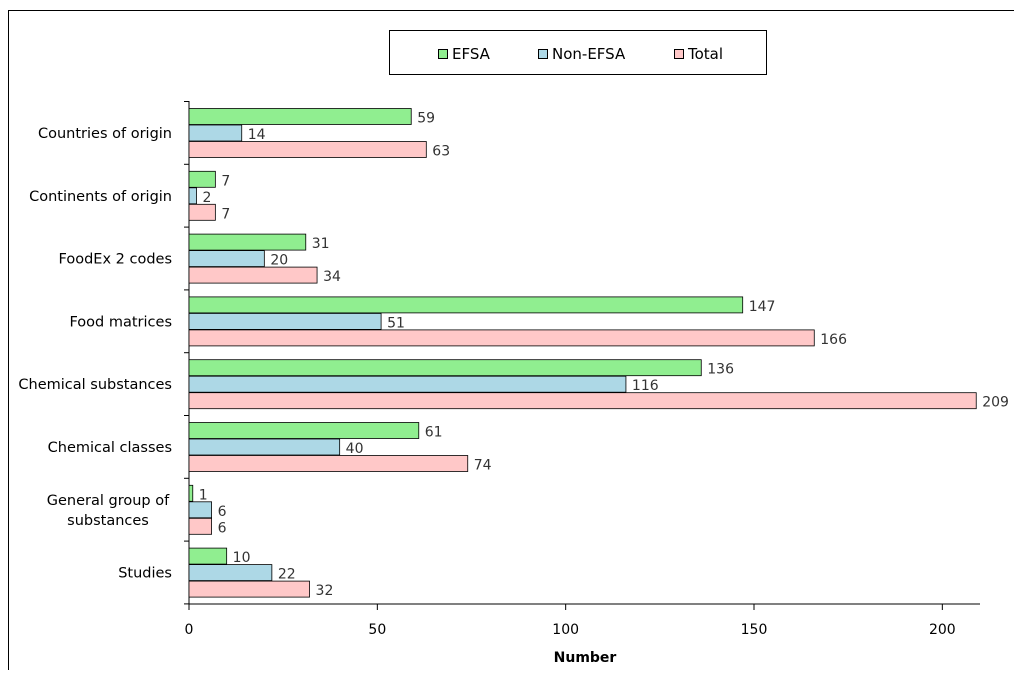  What do you see at coordinates (285, 321) in the screenshot?
I see `bar-non-efsa-food-matrices` at bounding box center [285, 321].